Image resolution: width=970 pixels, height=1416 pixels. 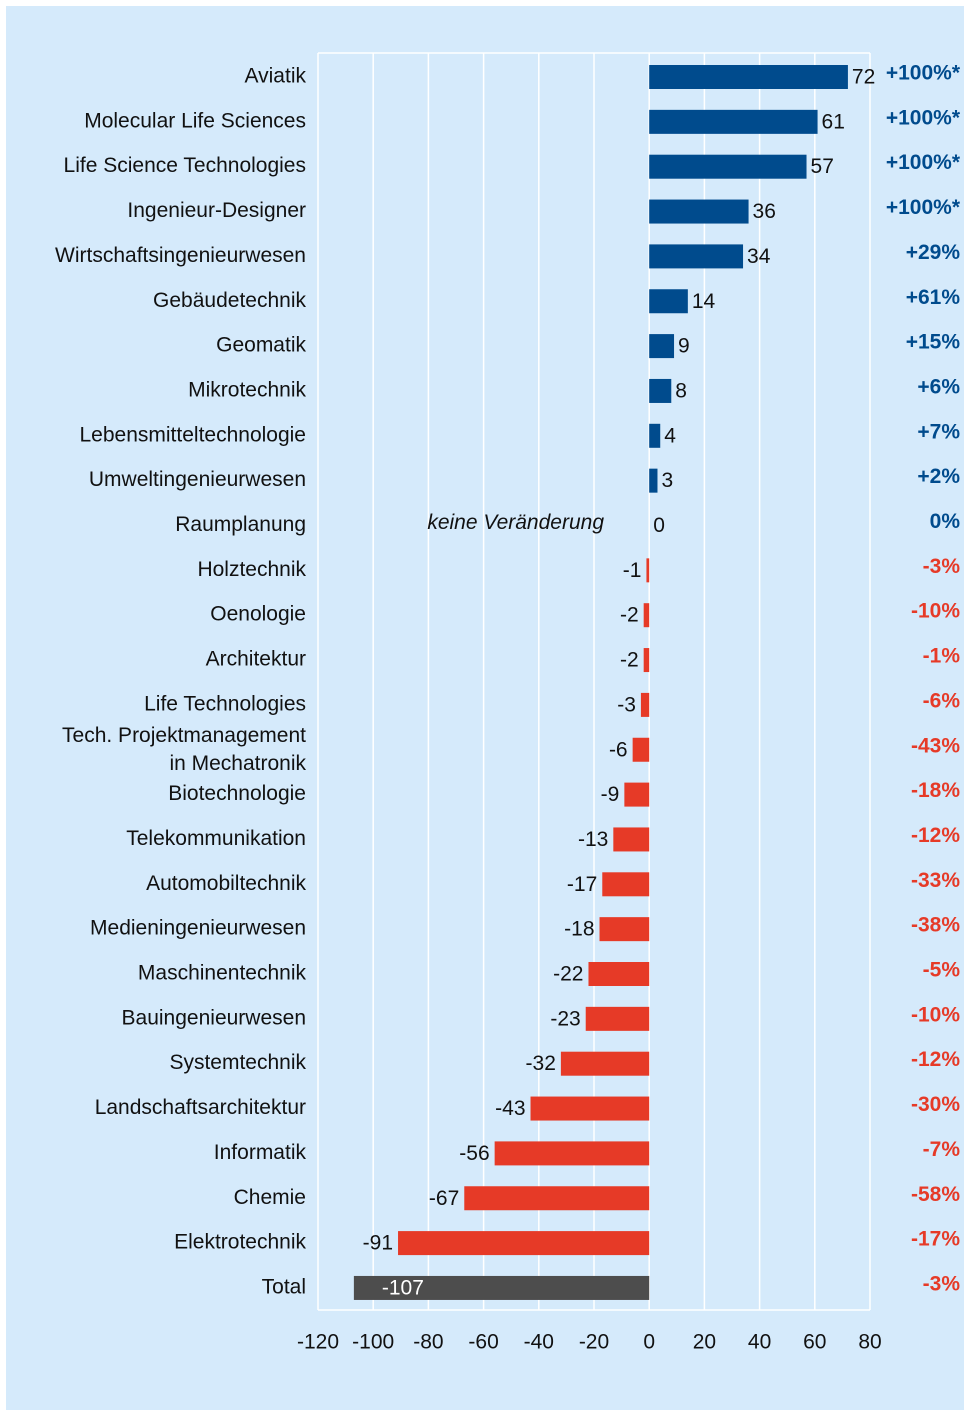 What do you see at coordinates (541, 1063) in the screenshot?
I see `value-label: -32` at bounding box center [541, 1063].